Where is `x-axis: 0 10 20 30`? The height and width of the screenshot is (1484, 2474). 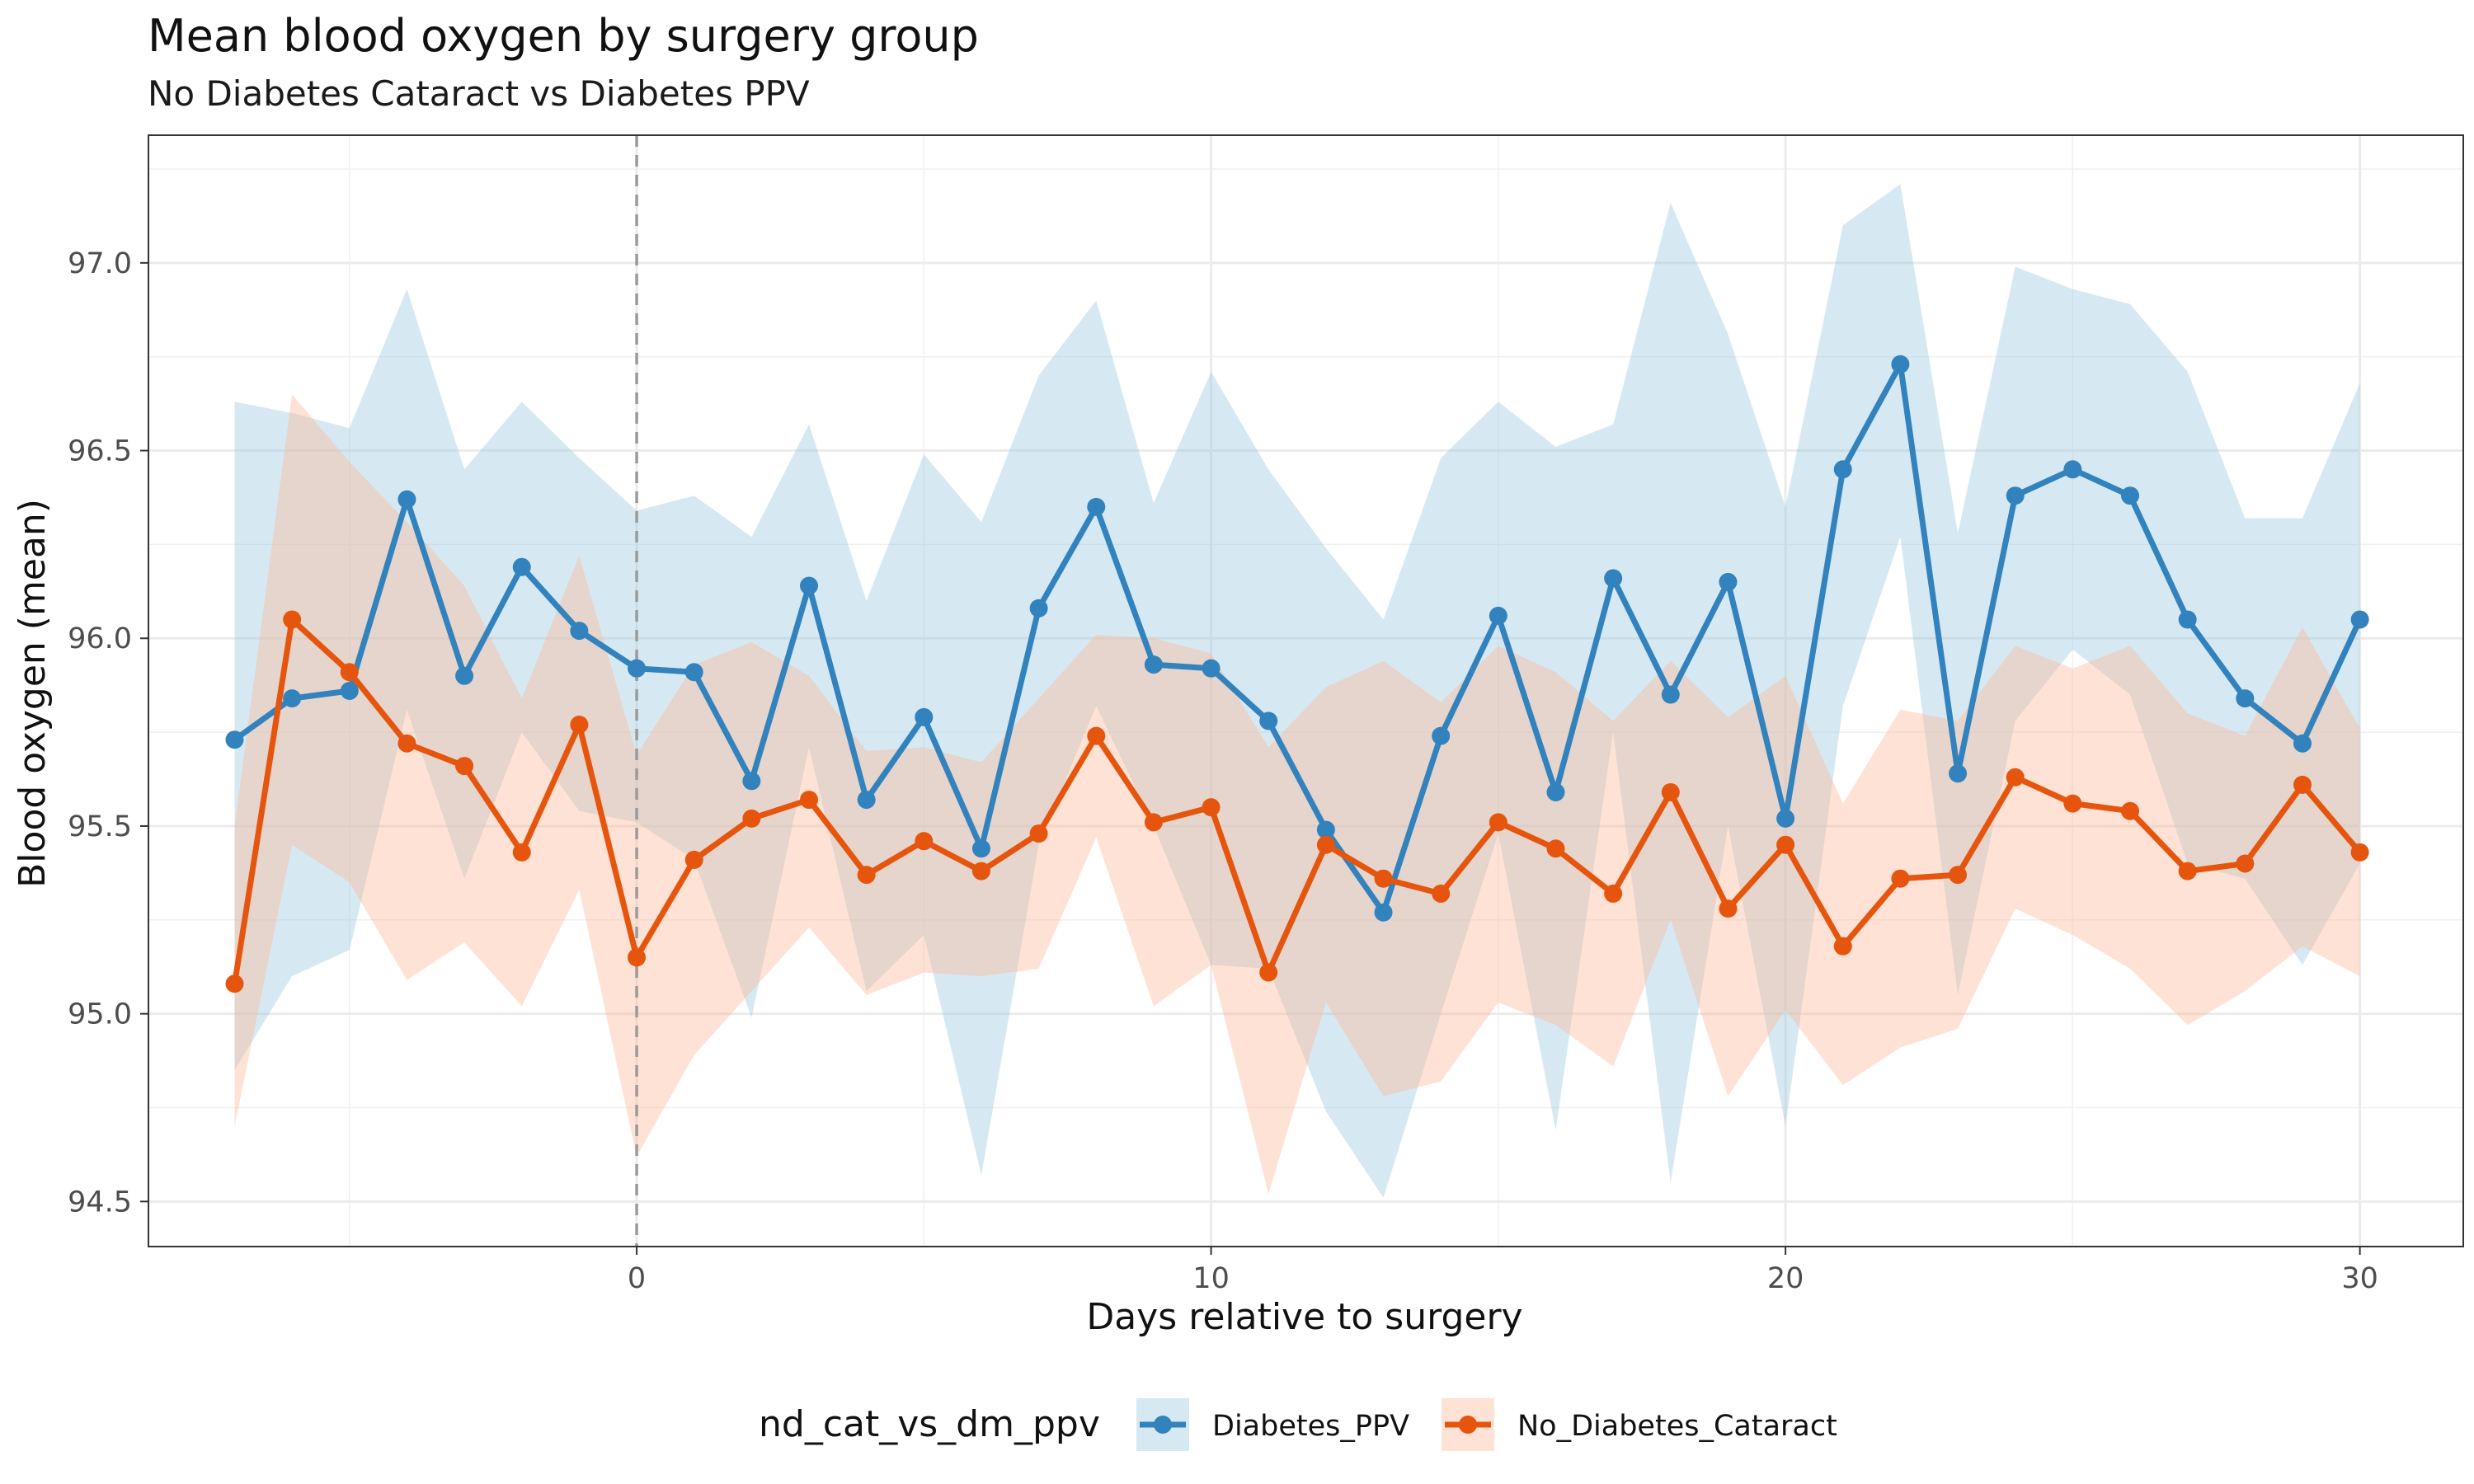
x-axis: 0 10 20 30 is located at coordinates (1503, 1271).